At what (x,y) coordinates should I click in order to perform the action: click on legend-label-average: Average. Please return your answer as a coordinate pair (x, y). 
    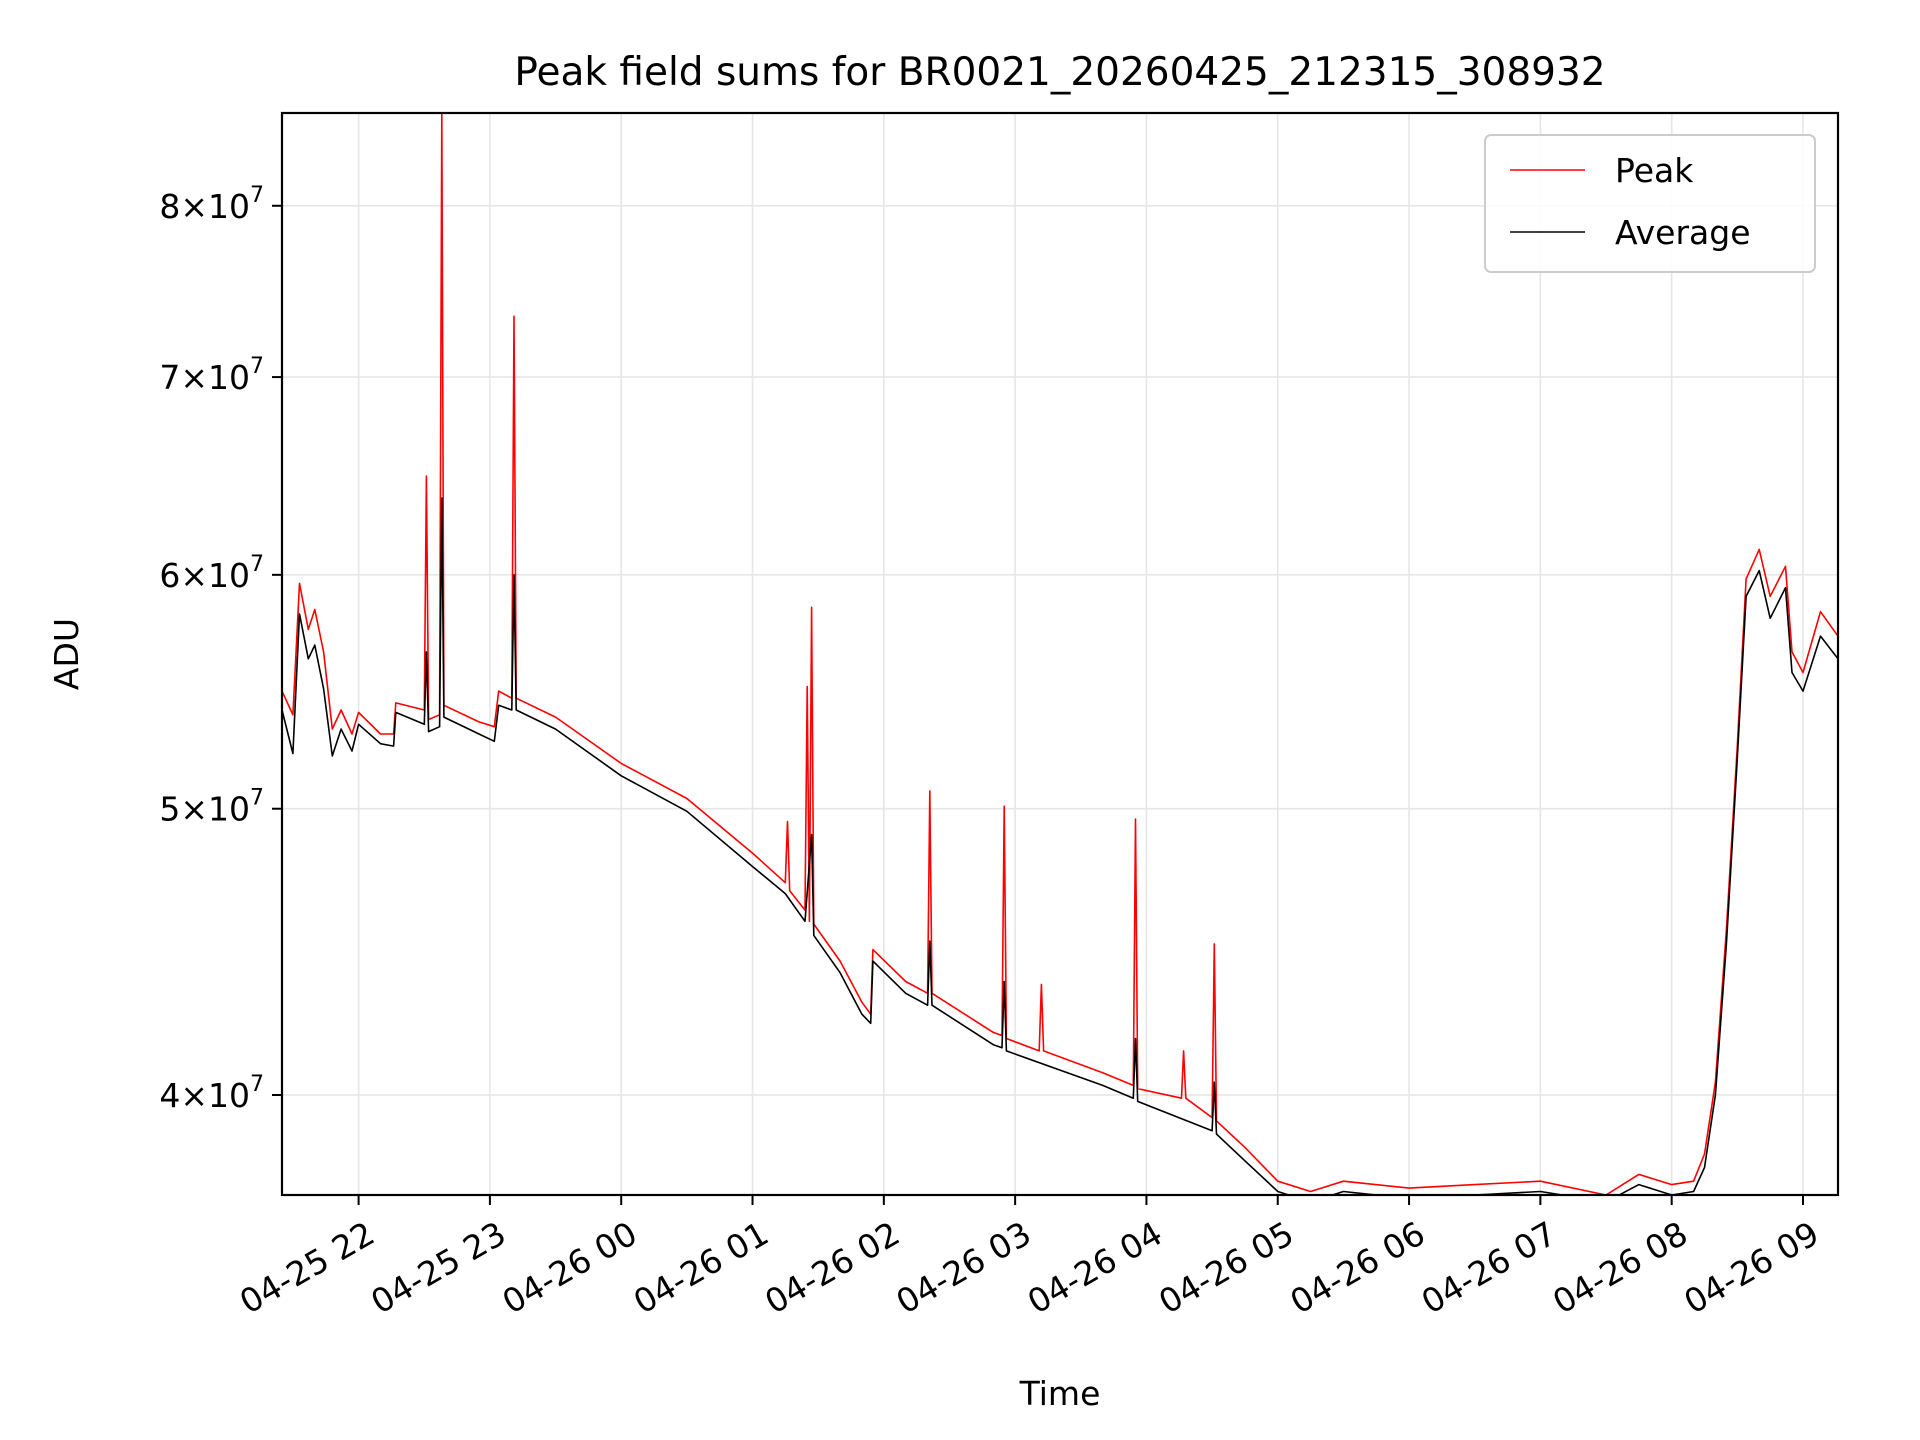
    Looking at the image, I should click on (1683, 232).